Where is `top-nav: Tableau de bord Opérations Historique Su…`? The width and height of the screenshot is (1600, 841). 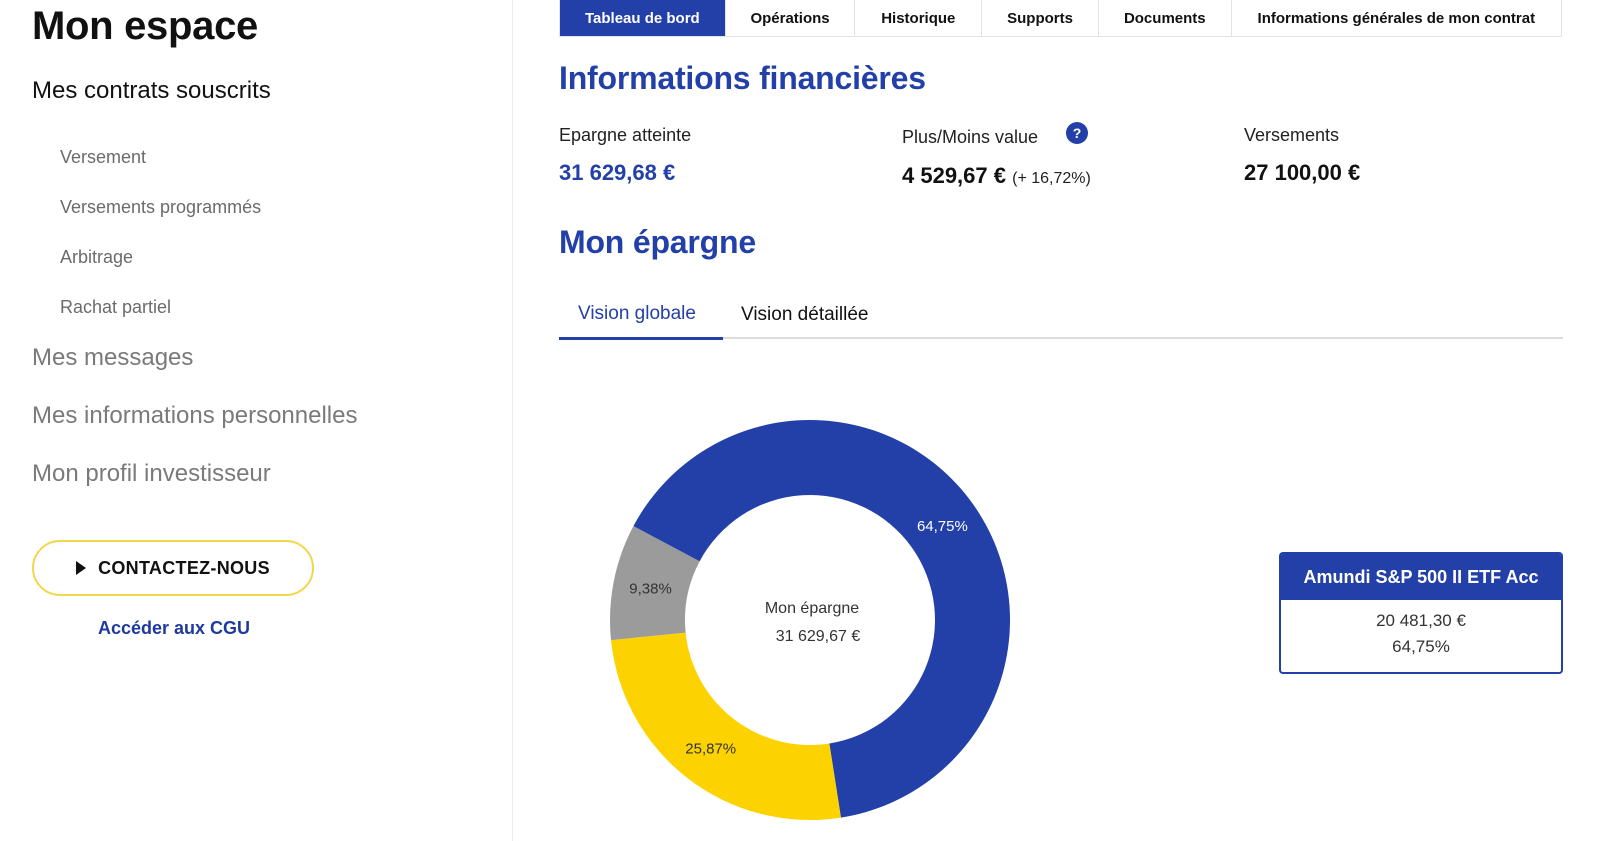
top-nav: Tableau de bord Opérations Historique Su… is located at coordinates (1060, 18).